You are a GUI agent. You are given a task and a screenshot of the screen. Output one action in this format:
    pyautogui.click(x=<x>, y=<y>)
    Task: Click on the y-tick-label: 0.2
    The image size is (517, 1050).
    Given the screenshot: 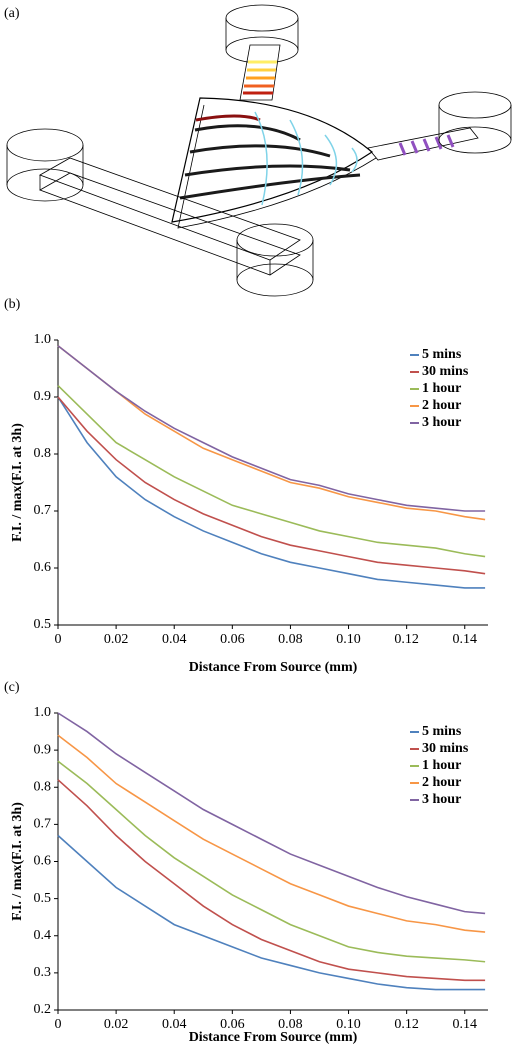 What is the action you would take?
    pyautogui.click(x=43, y=1009)
    